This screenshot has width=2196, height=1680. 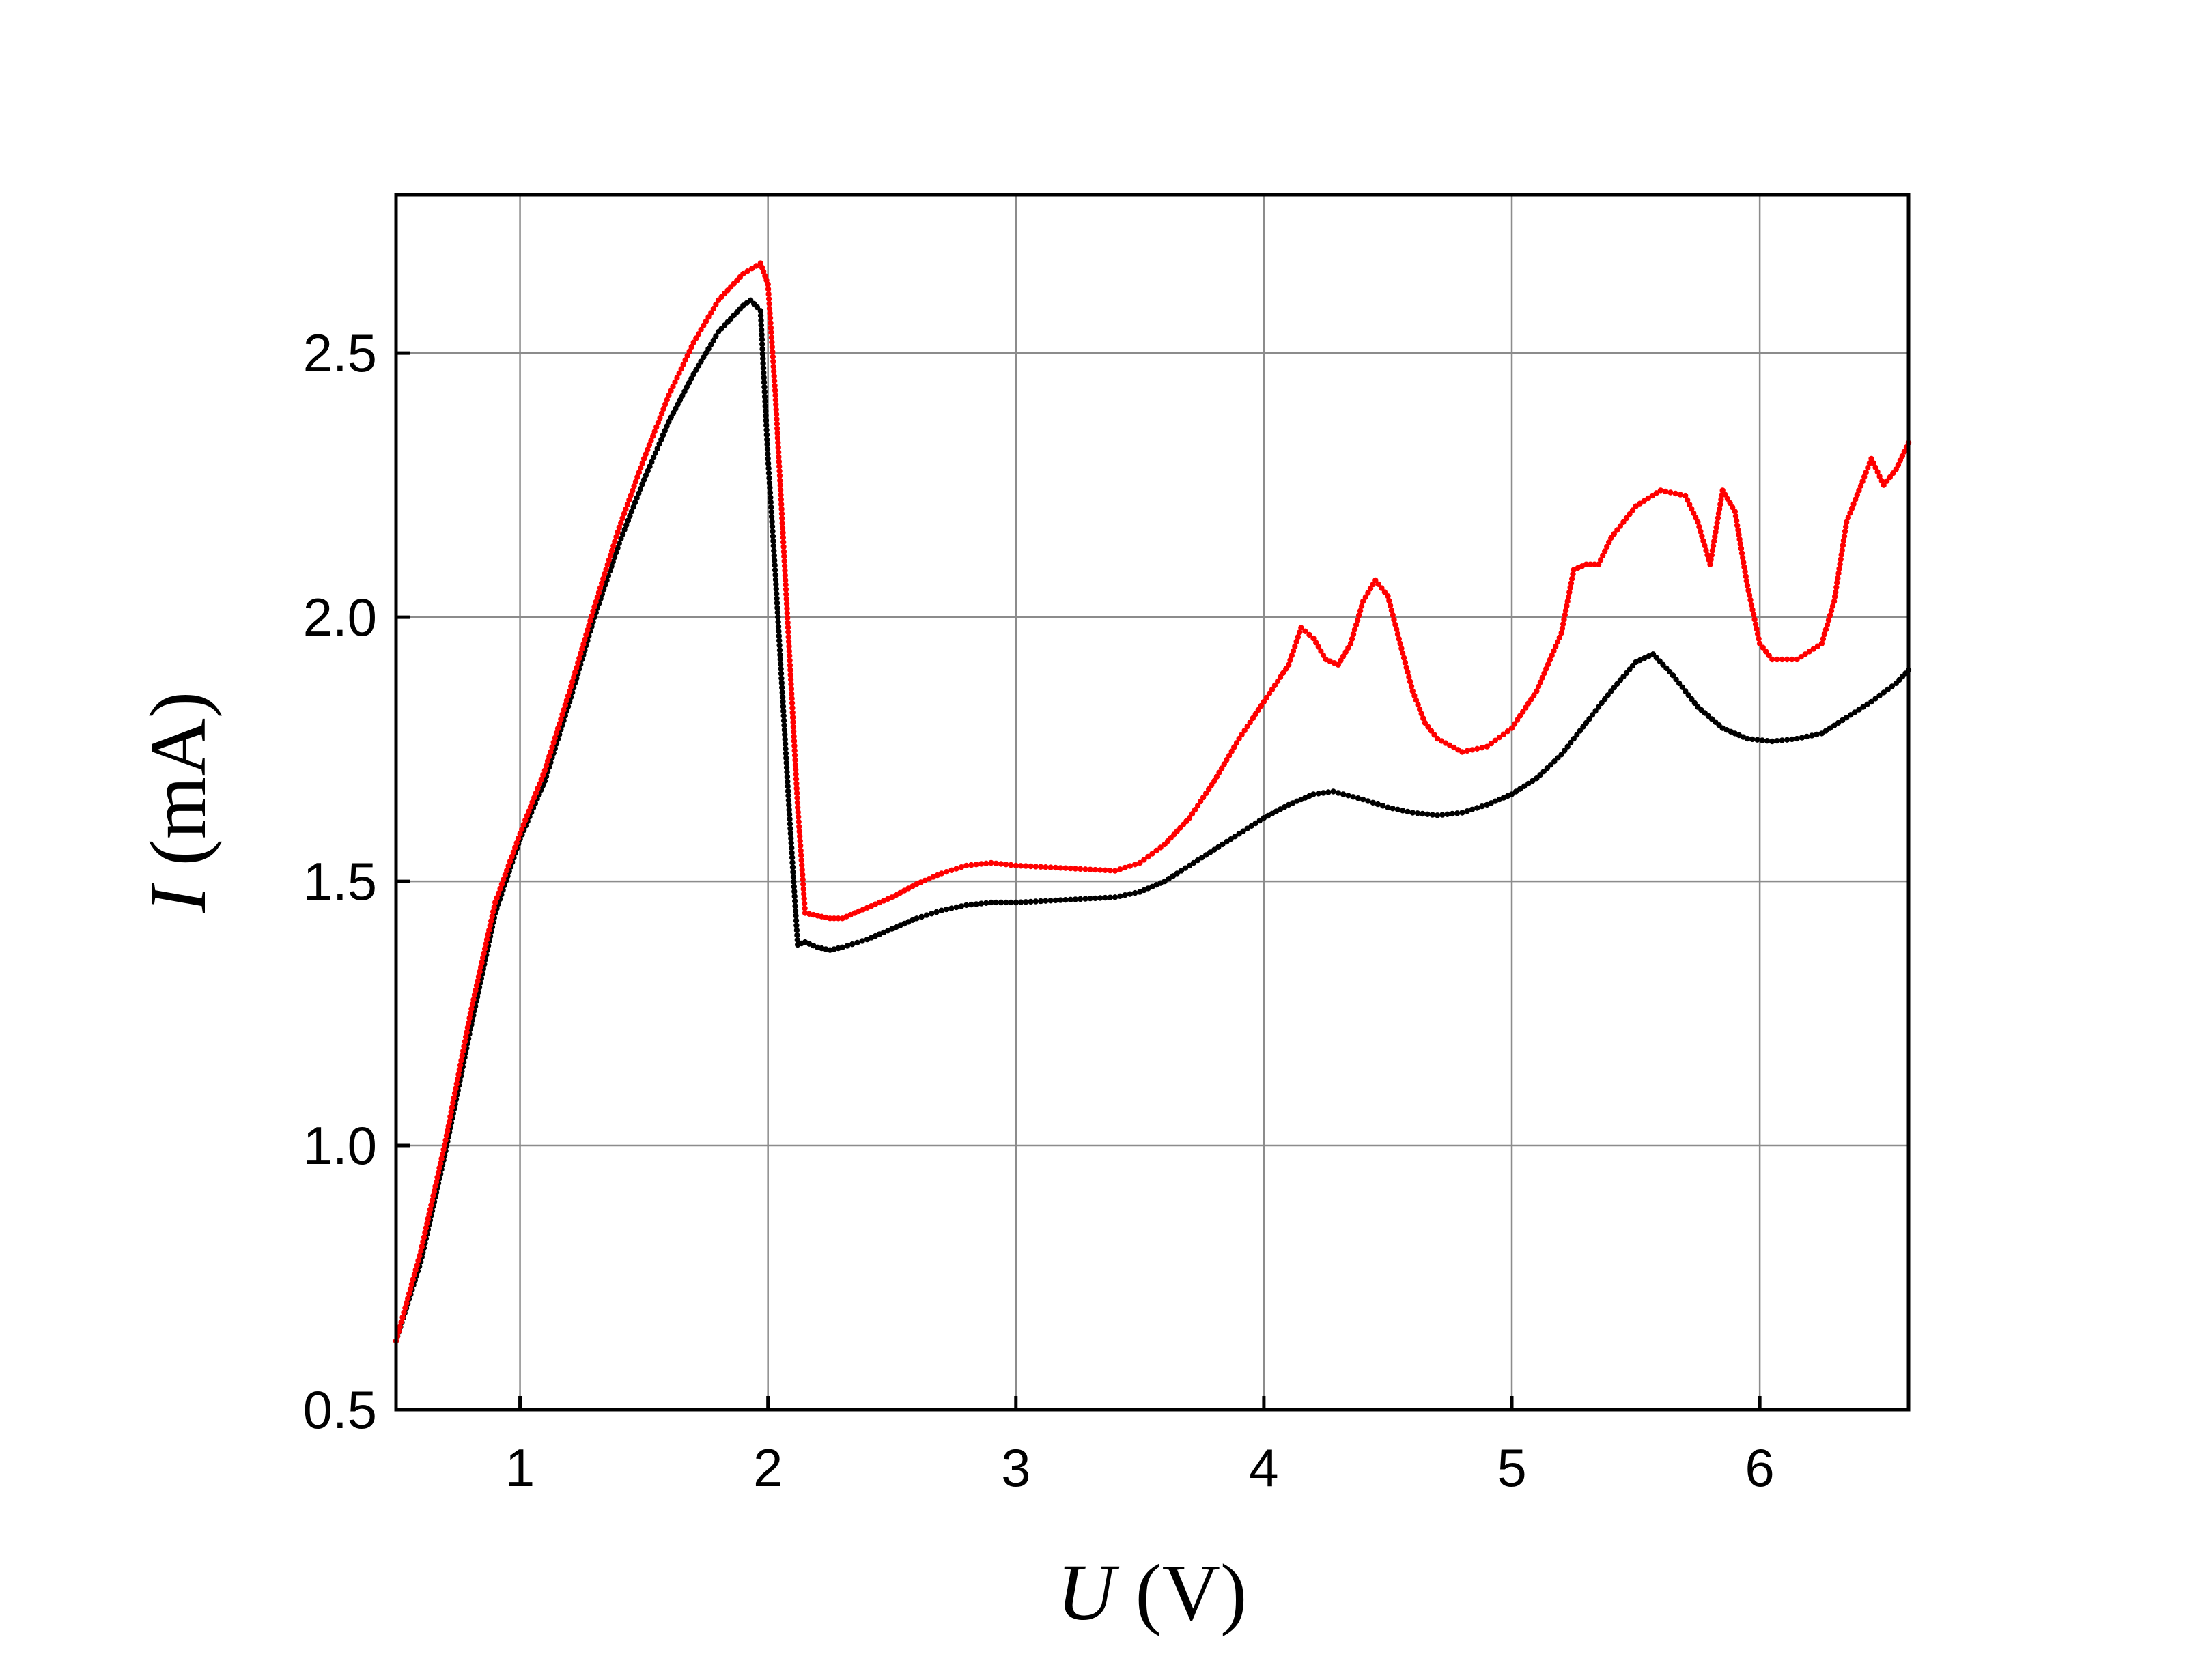 I want to click on x-tick-label: 3, so click(x=1016, y=1468).